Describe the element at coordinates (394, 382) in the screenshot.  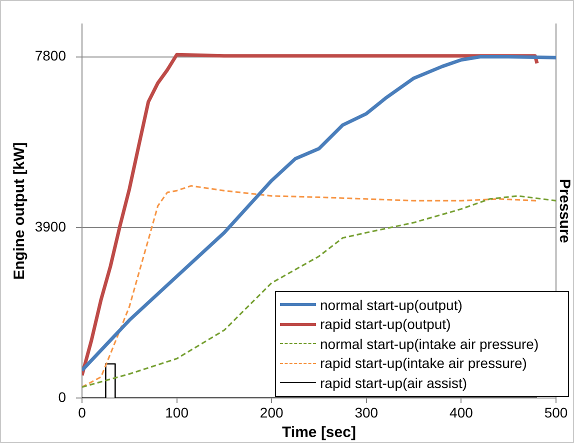
I see `legend-label: rapid start-up(air assist)` at that location.